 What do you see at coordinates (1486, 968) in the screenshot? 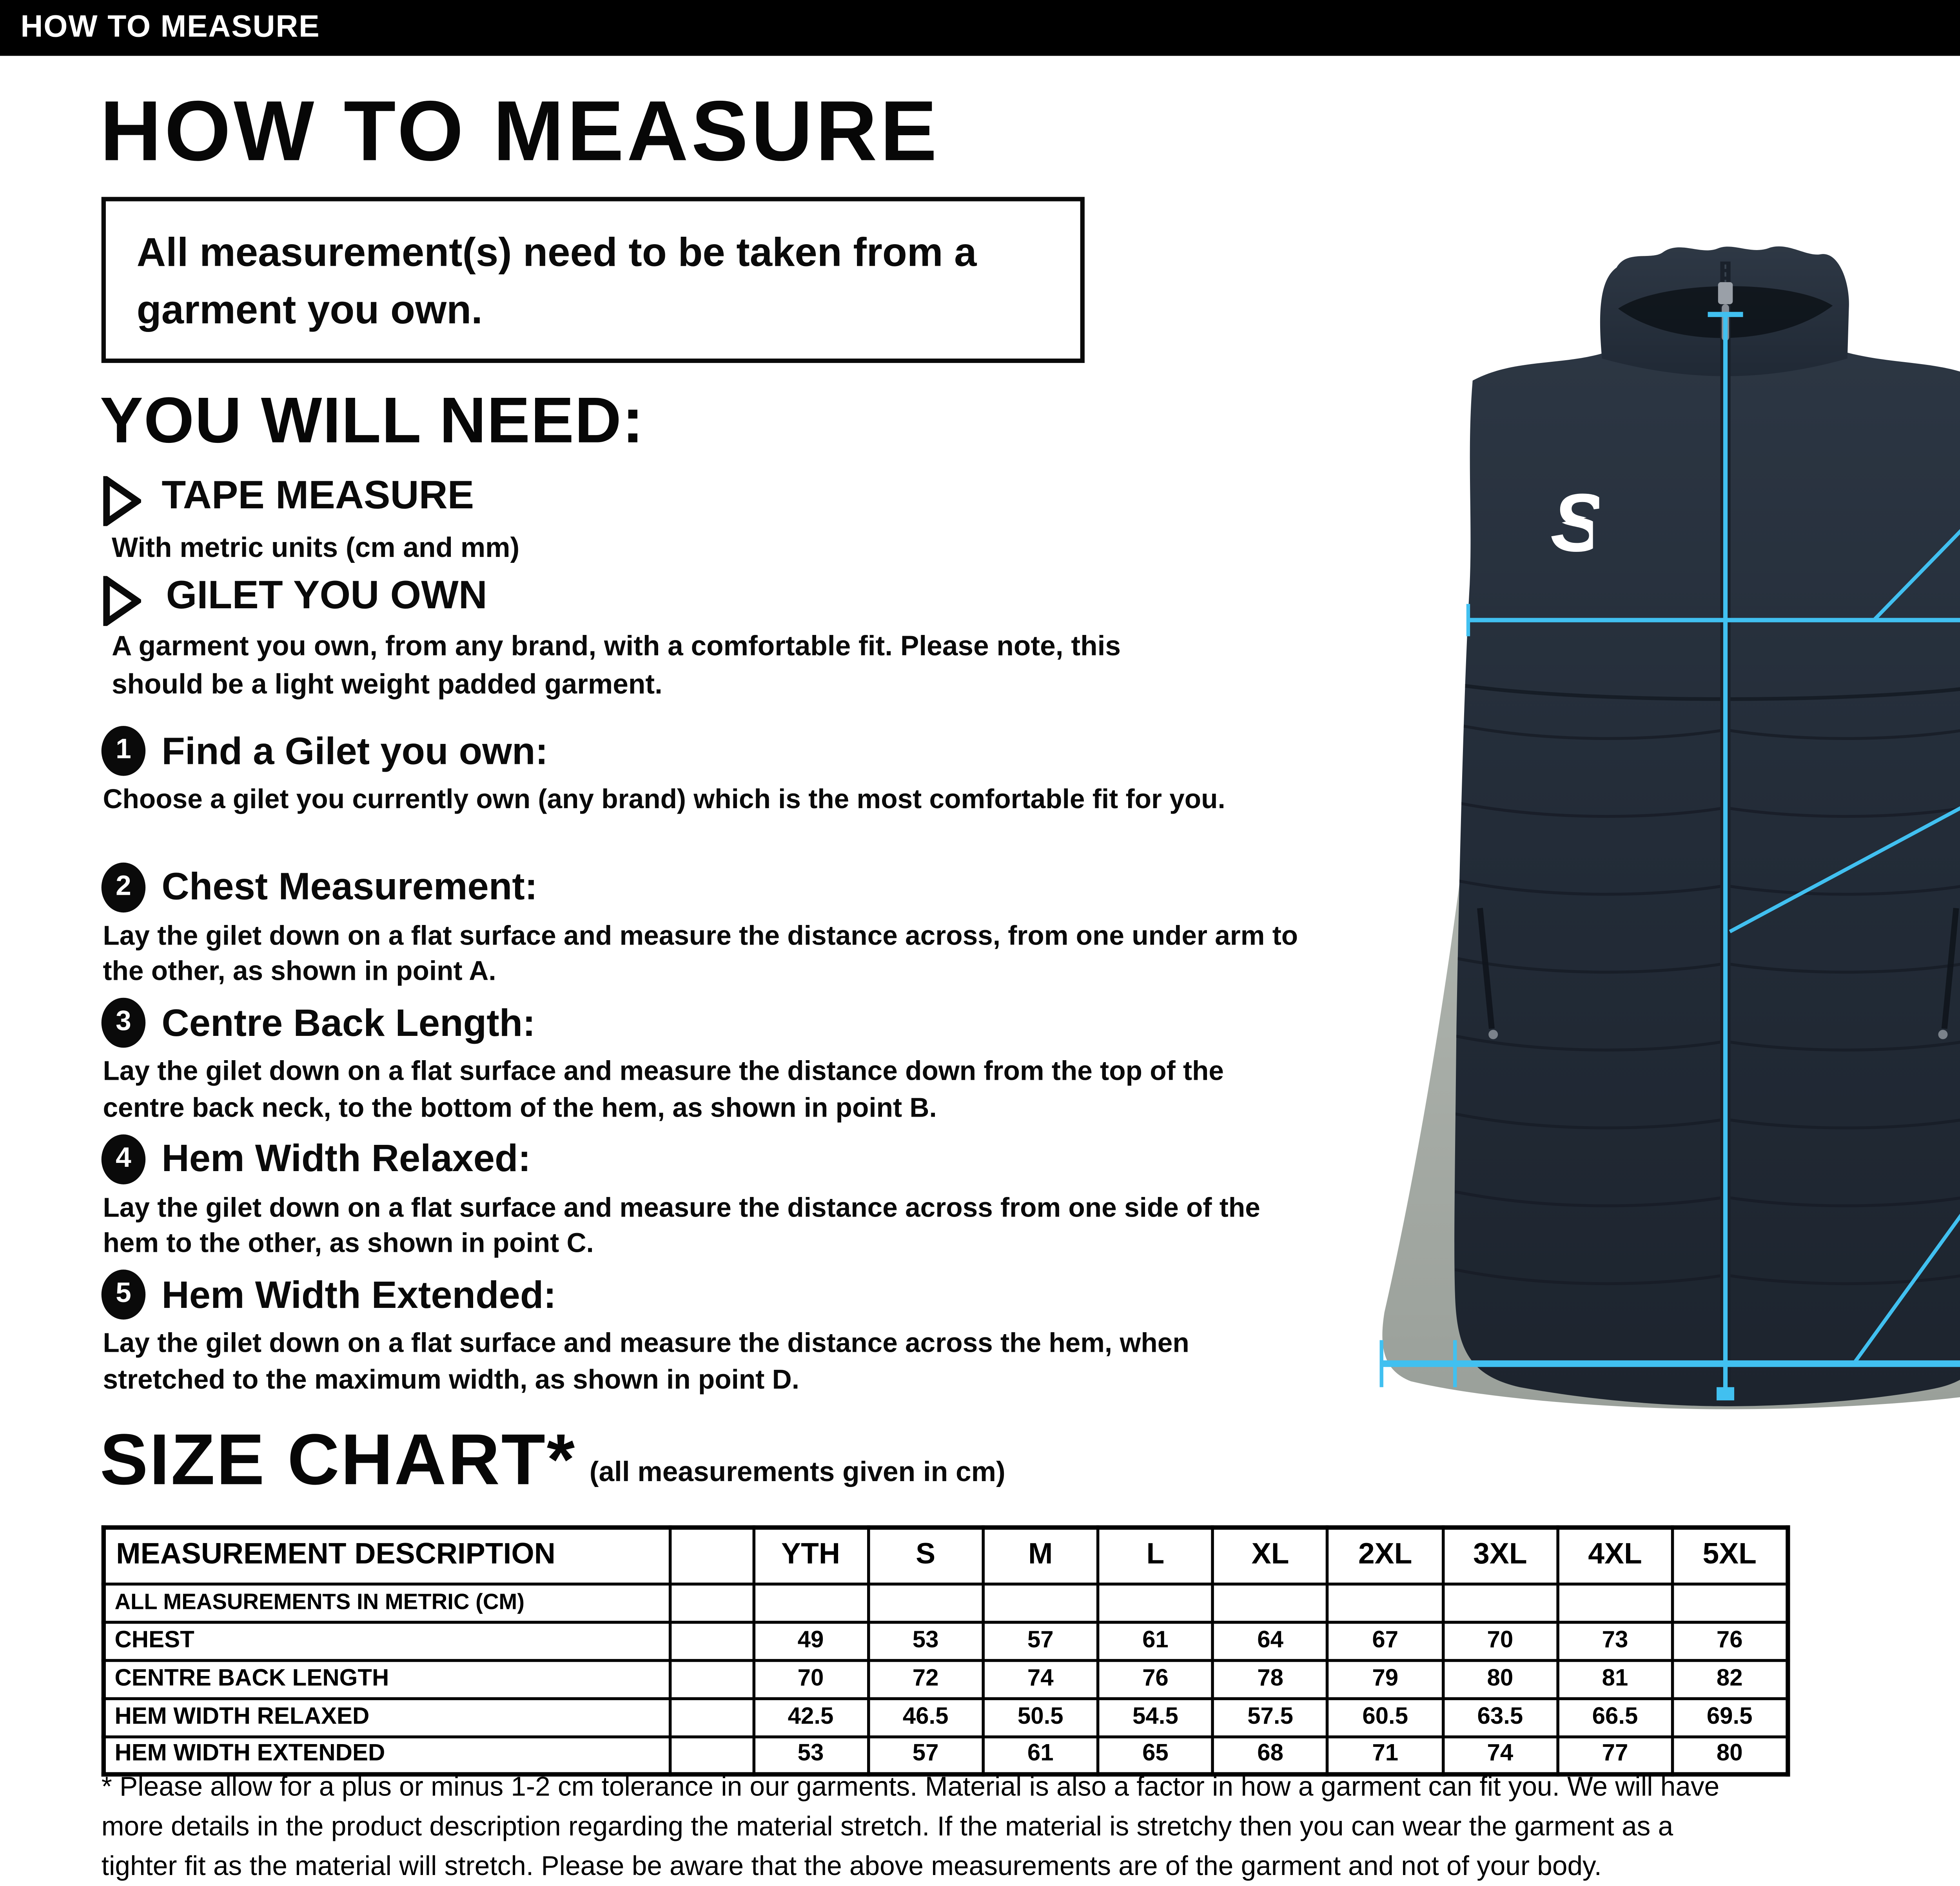
I see `pocket-zip-left` at bounding box center [1486, 968].